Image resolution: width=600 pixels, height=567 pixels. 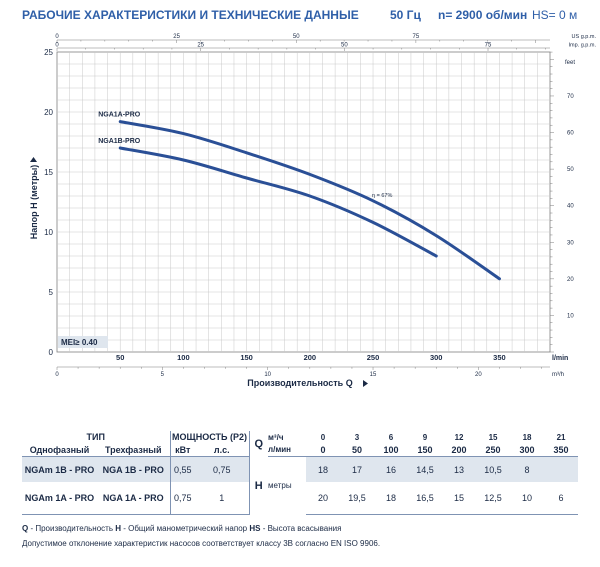 I want to click on q-m3h-2: 6, so click(x=391, y=437).